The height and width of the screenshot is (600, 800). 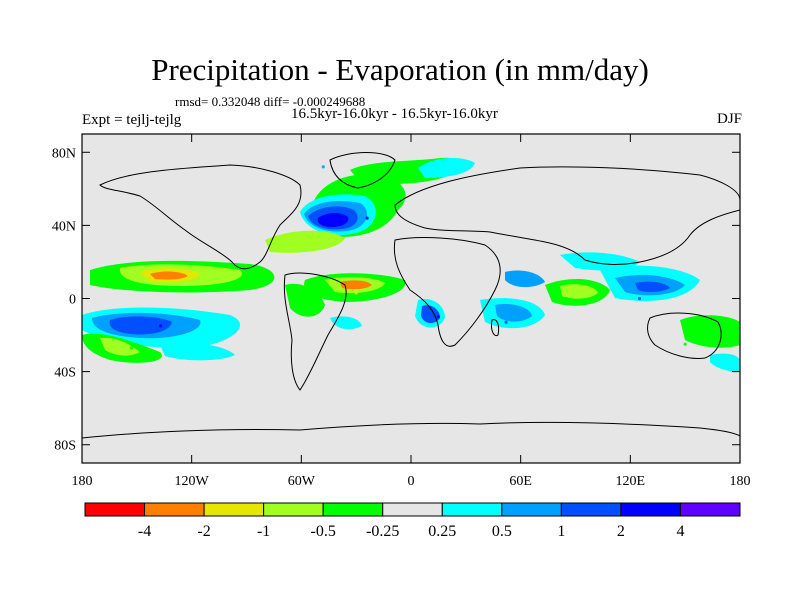 What do you see at coordinates (315, 331) in the screenshot?
I see `coastline-south-america` at bounding box center [315, 331].